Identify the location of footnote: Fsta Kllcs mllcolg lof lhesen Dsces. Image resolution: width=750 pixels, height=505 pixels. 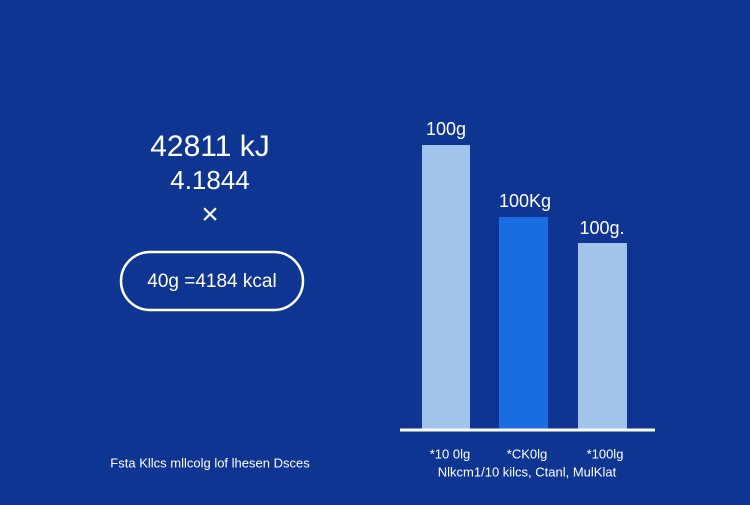
(210, 462).